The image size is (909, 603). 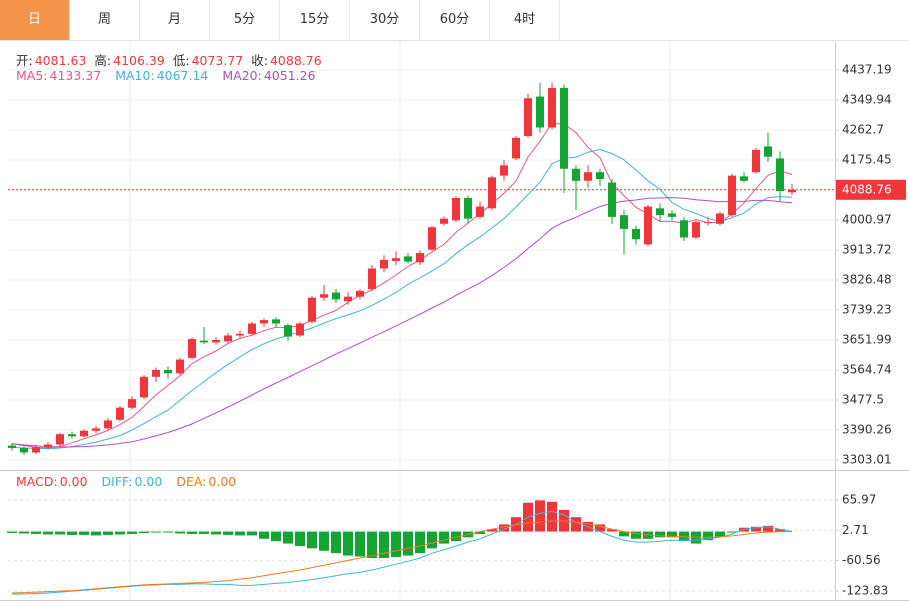 I want to click on macd-line, so click(x=402, y=552).